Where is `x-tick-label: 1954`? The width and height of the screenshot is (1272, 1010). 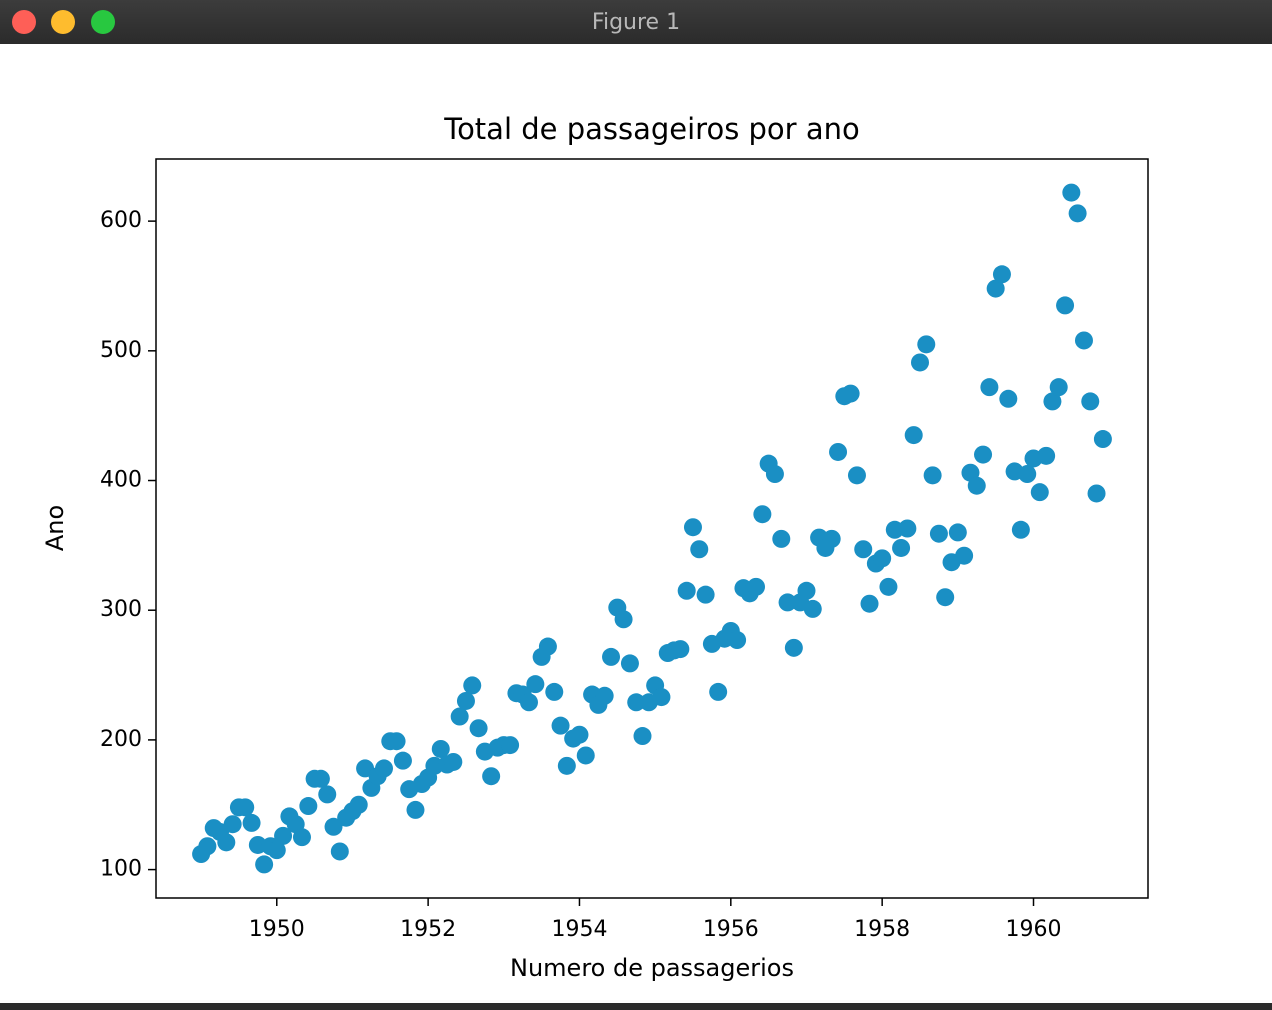 x-tick-label: 1954 is located at coordinates (579, 929).